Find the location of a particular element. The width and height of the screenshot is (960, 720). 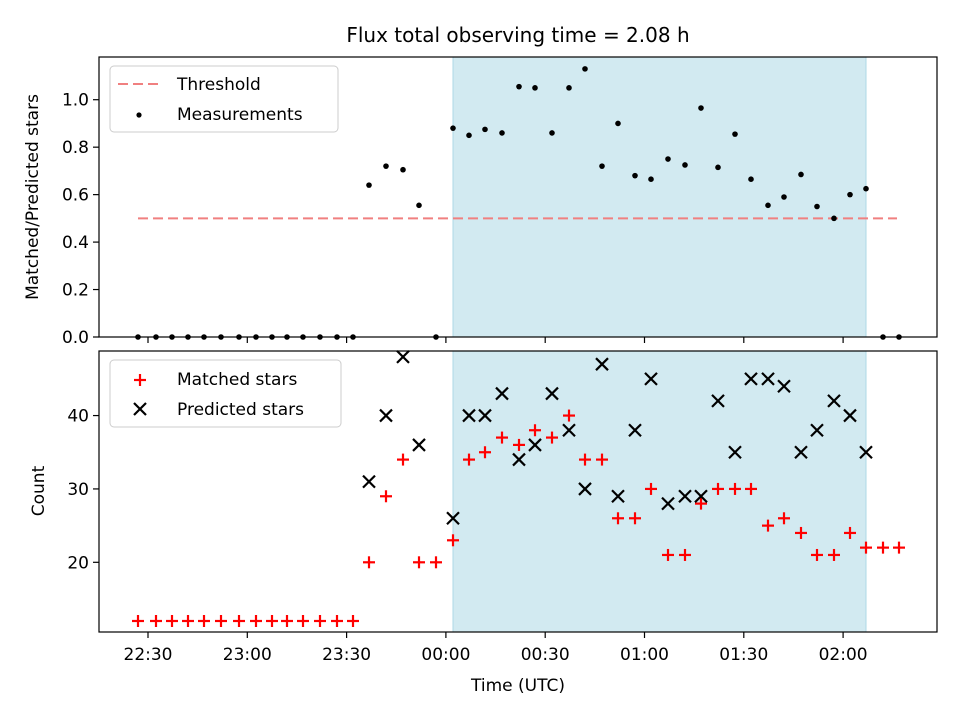

top-y-tick-label: 1.0 is located at coordinates (75, 101).